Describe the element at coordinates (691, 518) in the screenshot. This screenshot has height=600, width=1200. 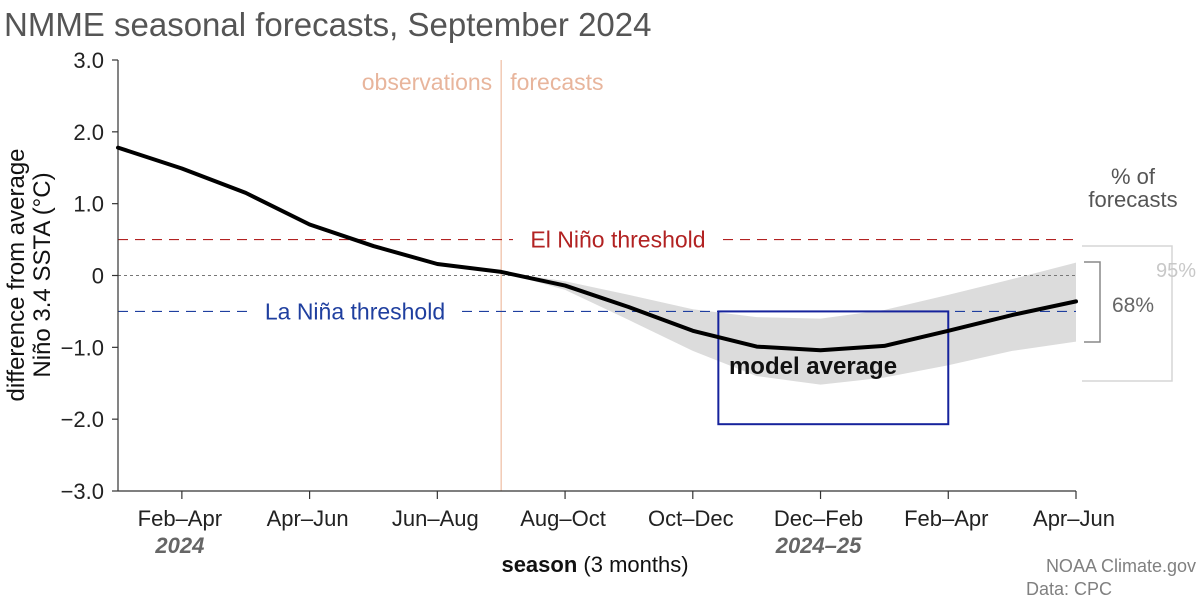
I see `x-tick-label: Oct–Dec` at that location.